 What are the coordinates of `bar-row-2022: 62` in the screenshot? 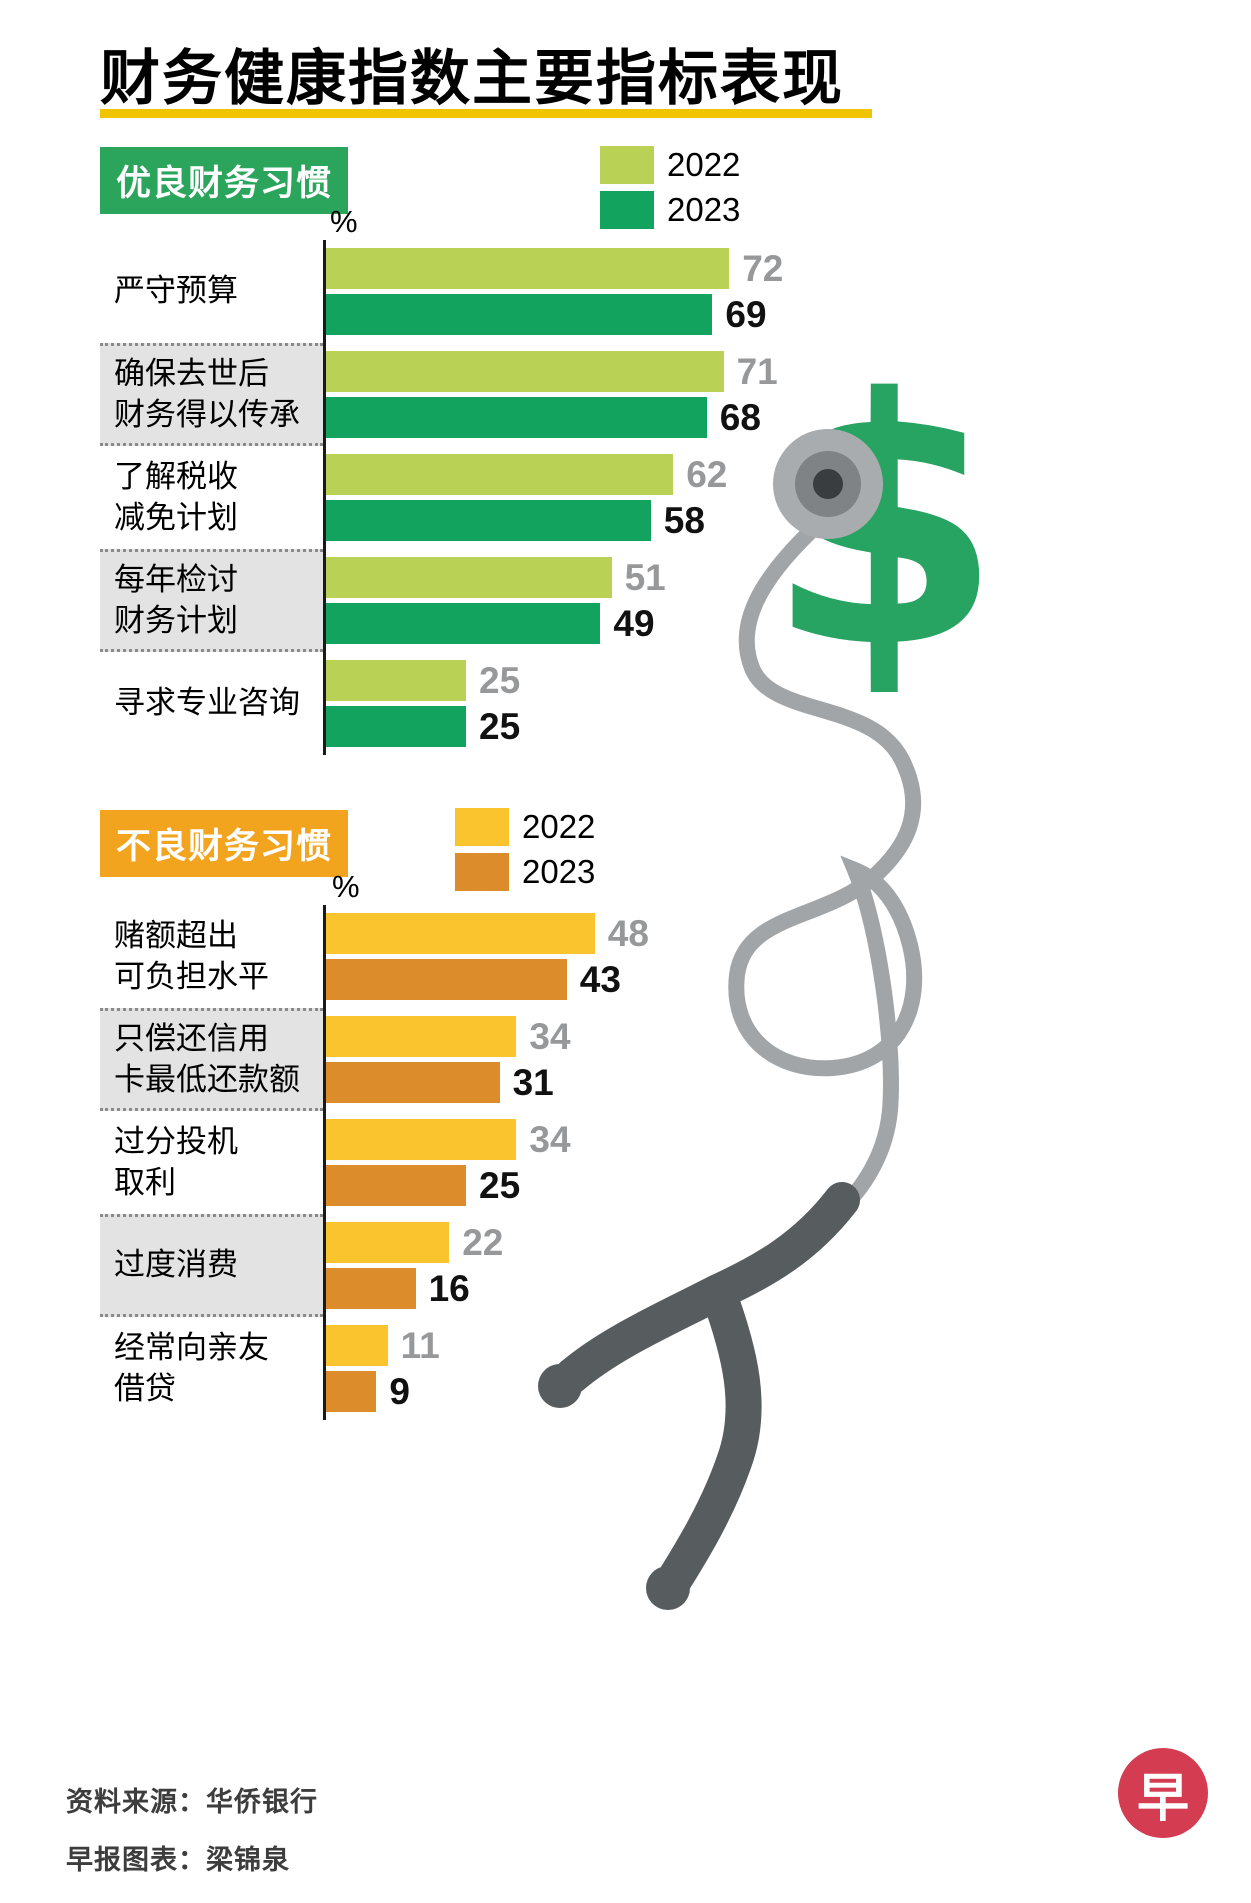 It's located at (613, 474).